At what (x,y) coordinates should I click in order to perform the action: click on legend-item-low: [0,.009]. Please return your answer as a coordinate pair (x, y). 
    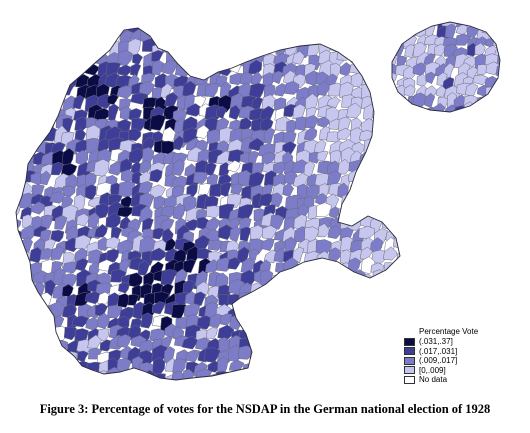
    Looking at the image, I should click on (441, 371).